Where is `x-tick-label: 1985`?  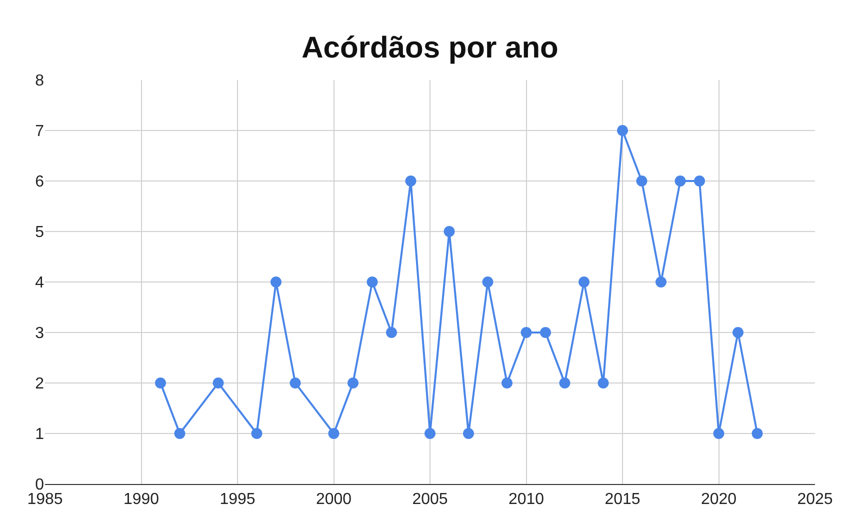 x-tick-label: 1985 is located at coordinates (45, 499).